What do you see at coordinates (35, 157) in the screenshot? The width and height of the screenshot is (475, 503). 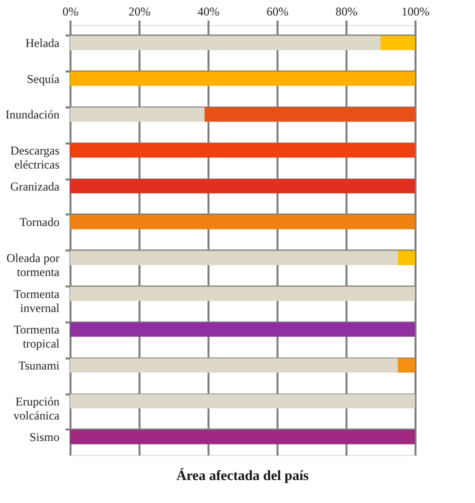 I see `y-tick-label: Descargas eléctricas` at bounding box center [35, 157].